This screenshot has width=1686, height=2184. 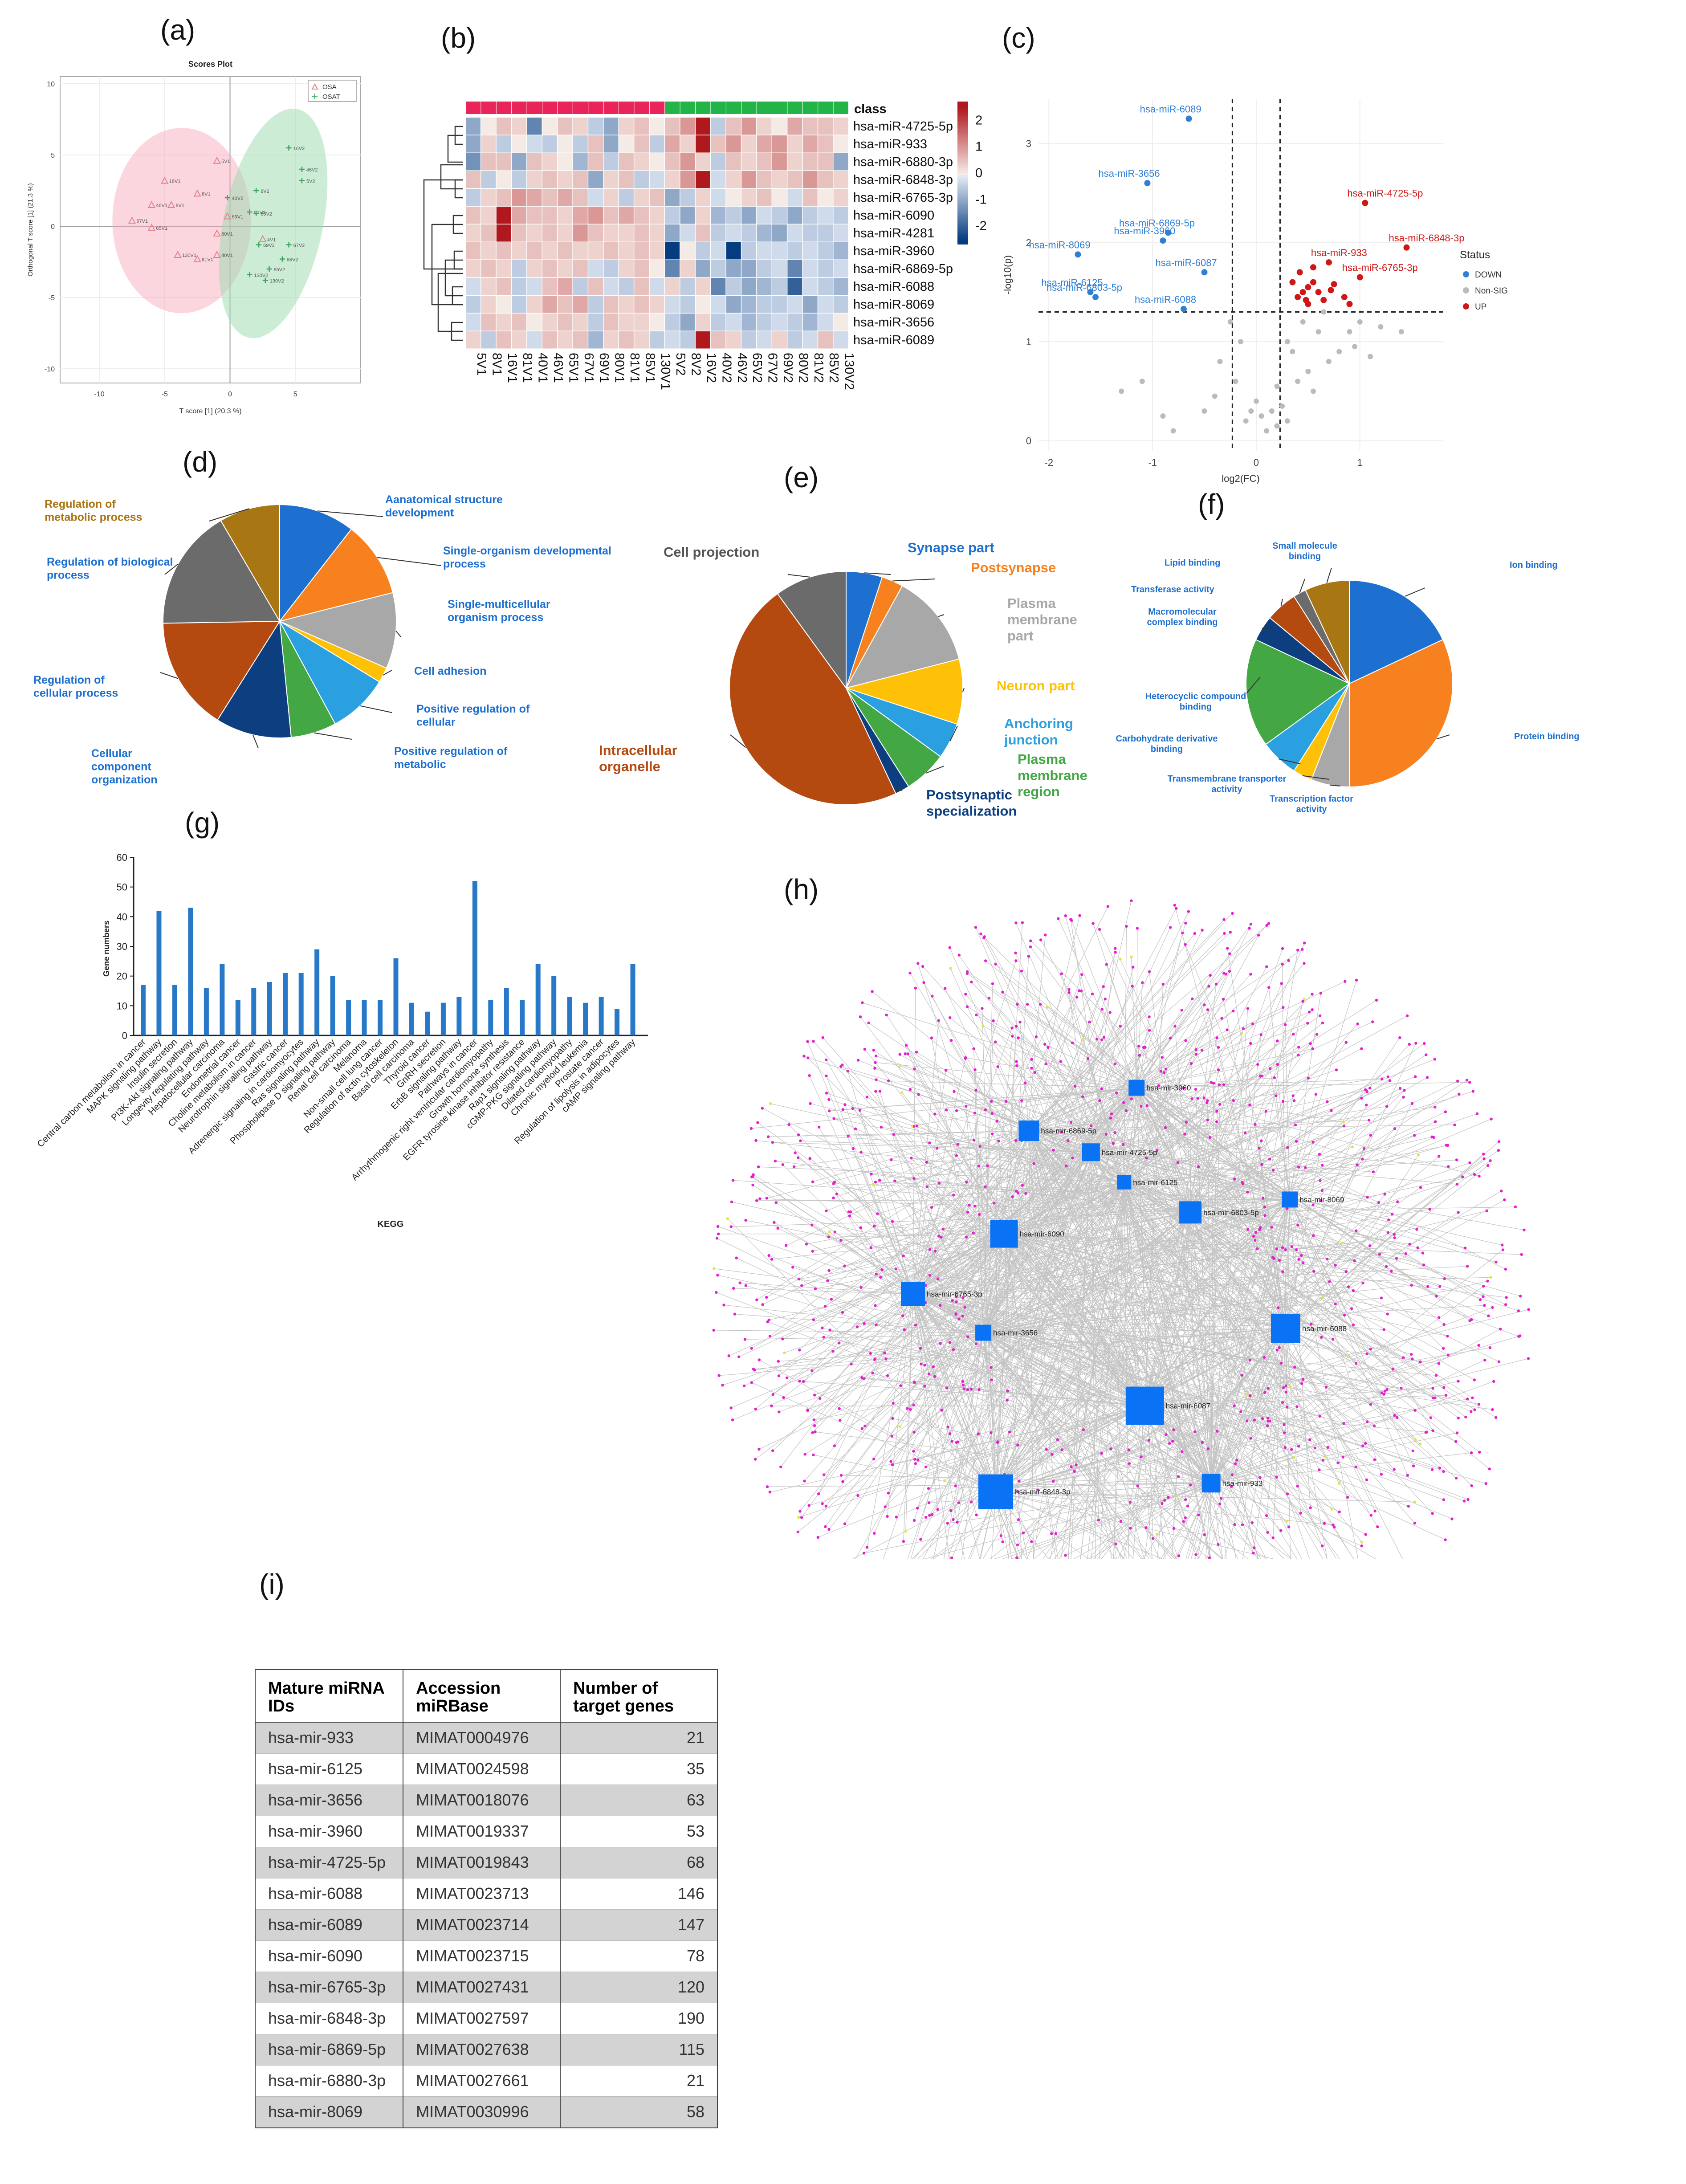 I want to click on leader-line, so click(x=799, y=576).